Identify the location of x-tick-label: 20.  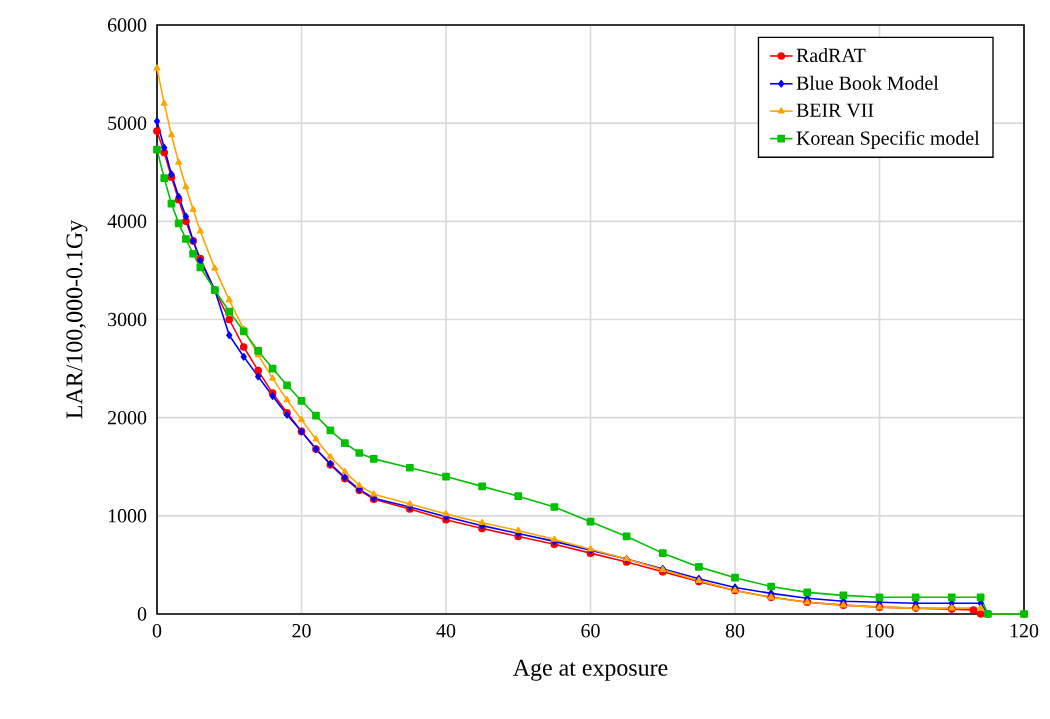
(301, 631).